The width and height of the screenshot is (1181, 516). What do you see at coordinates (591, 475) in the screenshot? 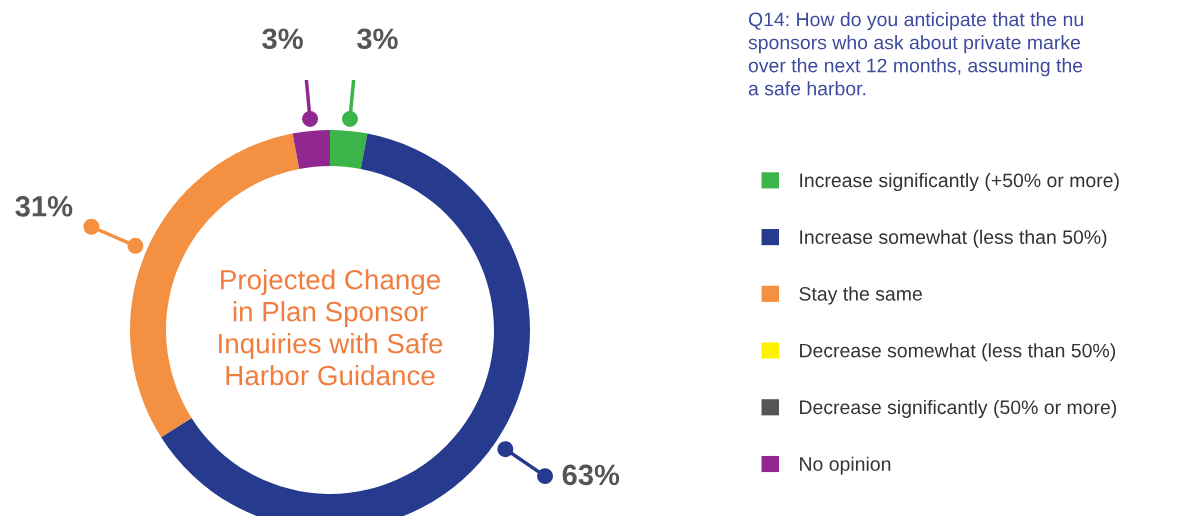
I see `data-label: 63%` at bounding box center [591, 475].